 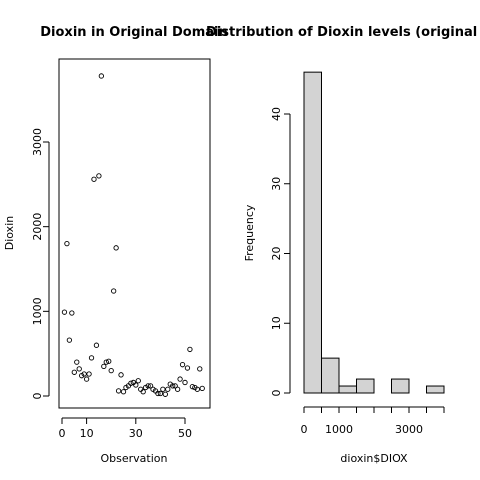 I want to click on scatter-y-tick-label: 2000, so click(x=37, y=227).